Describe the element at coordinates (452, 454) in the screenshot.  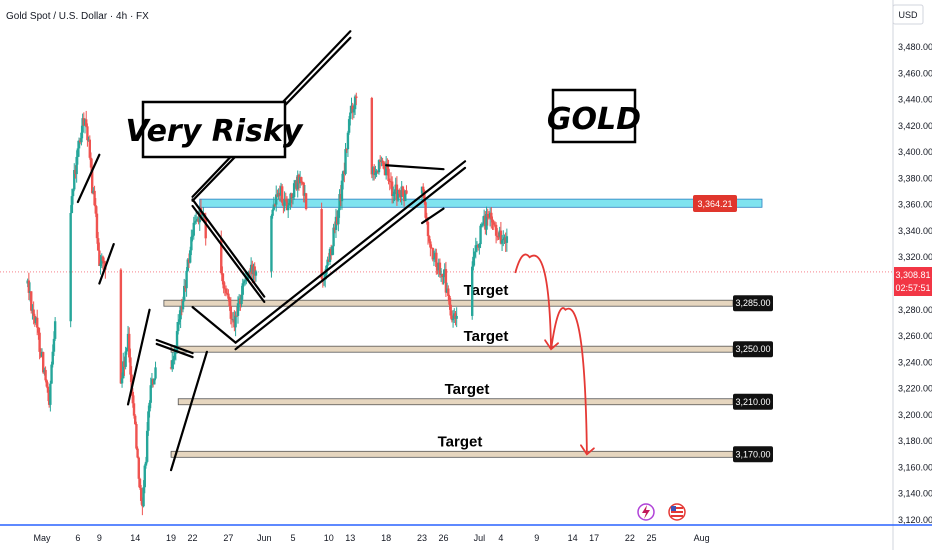
I see `target-zone` at that location.